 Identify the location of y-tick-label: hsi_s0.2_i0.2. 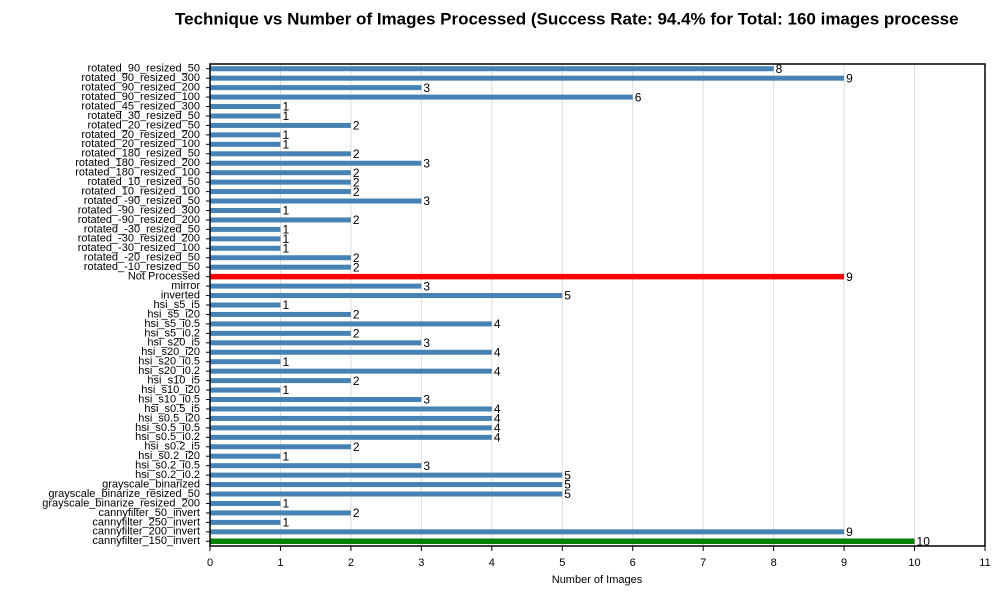
(167, 475).